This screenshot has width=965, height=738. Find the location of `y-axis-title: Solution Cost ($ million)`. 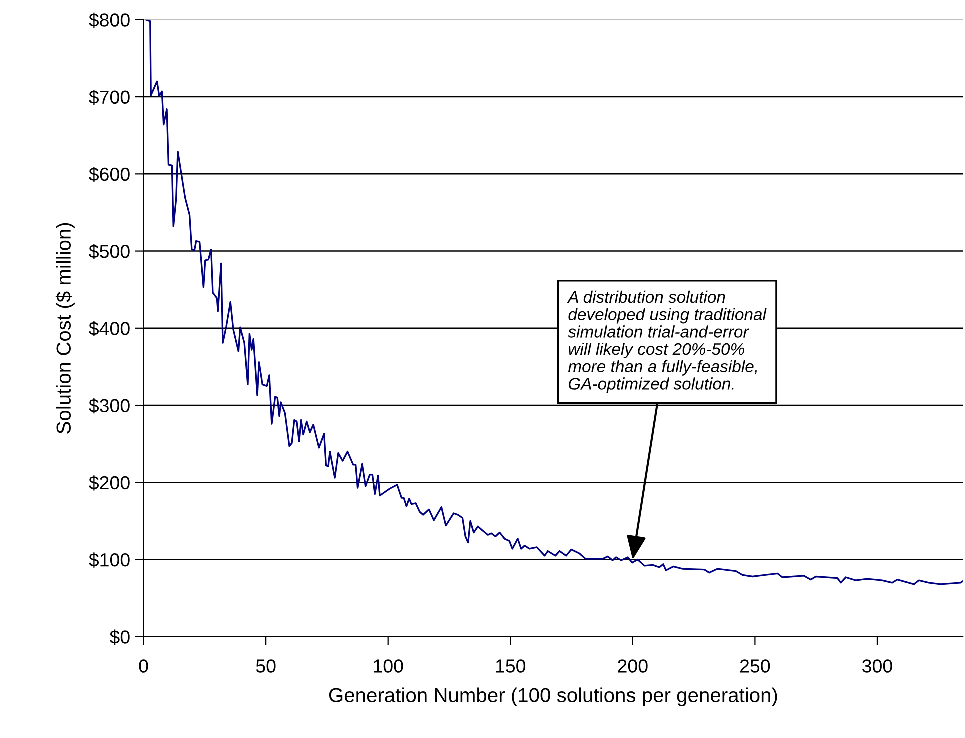

y-axis-title: Solution Cost ($ million) is located at coordinates (65, 328).